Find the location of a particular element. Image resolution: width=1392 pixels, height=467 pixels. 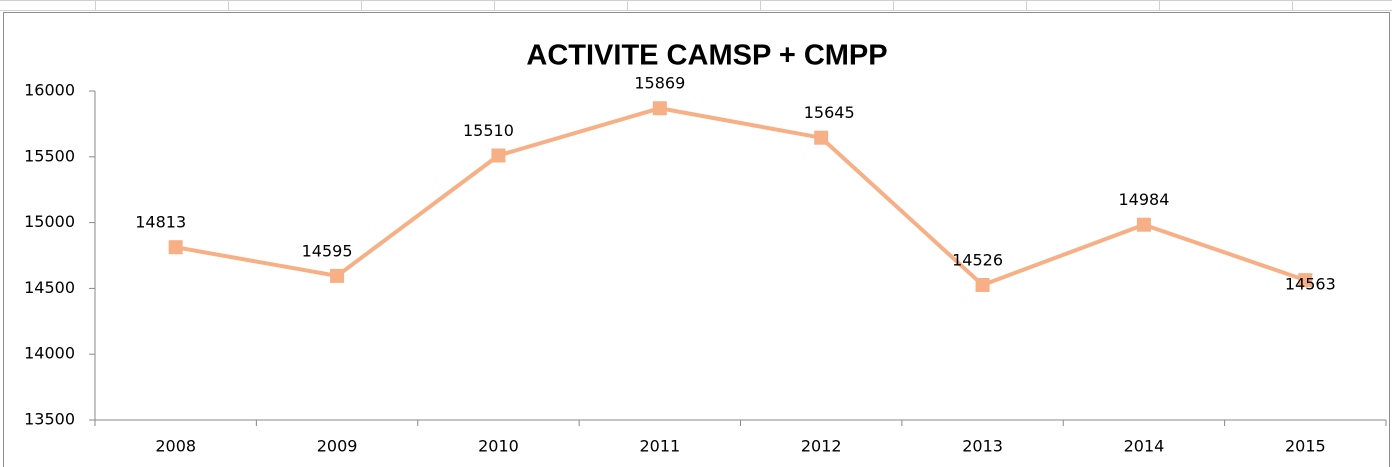

y-tick-label: 16000 is located at coordinates (49, 90).